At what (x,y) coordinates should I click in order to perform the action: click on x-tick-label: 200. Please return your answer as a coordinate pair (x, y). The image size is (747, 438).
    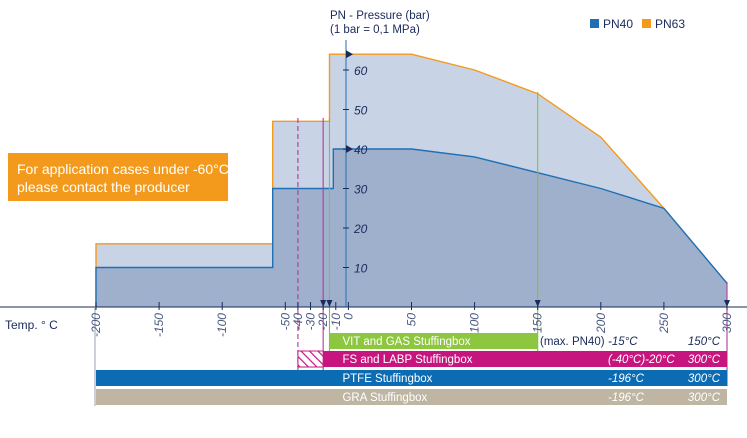
    Looking at the image, I should click on (601, 323).